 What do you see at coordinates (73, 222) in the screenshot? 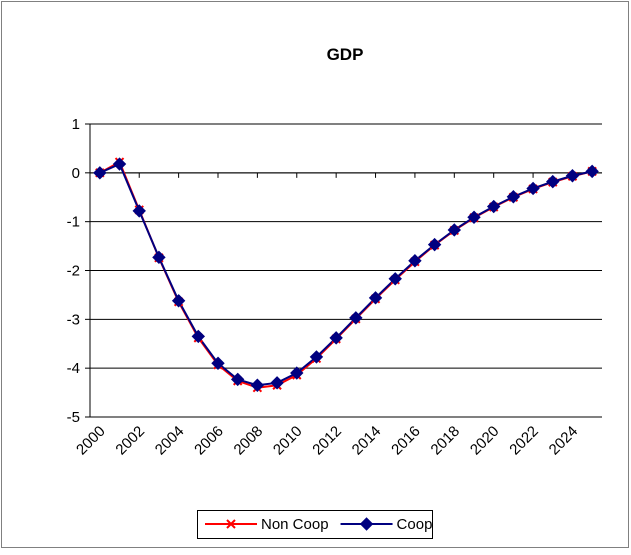
I see `y-tick-label: -1` at bounding box center [73, 222].